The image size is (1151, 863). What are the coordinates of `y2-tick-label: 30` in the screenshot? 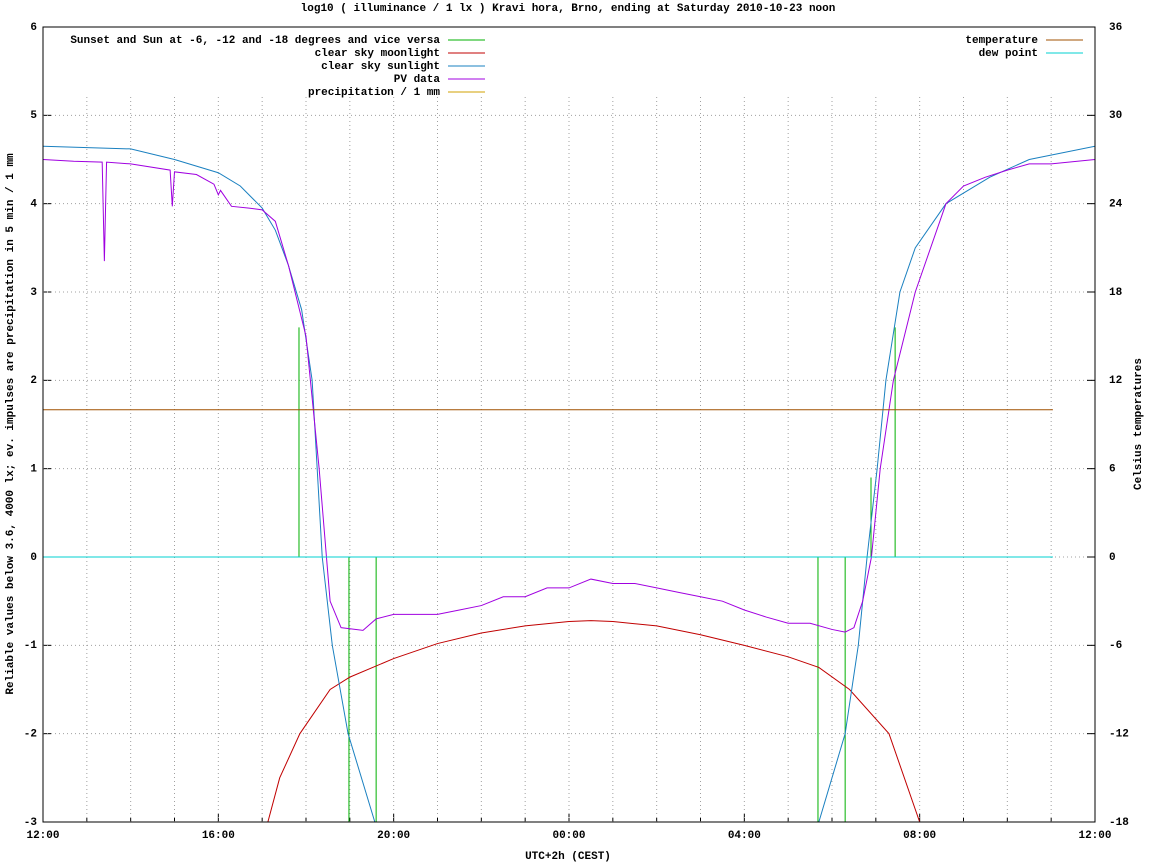 It's located at (1115, 116).